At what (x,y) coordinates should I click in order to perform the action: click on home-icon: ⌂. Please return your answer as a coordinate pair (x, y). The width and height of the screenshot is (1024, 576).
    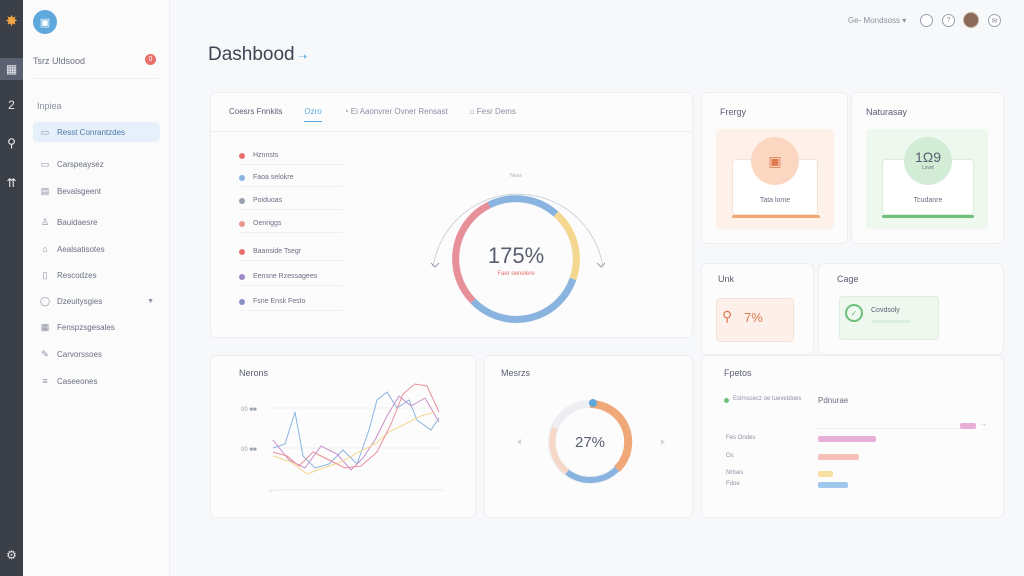
    Looking at the image, I should click on (45, 249).